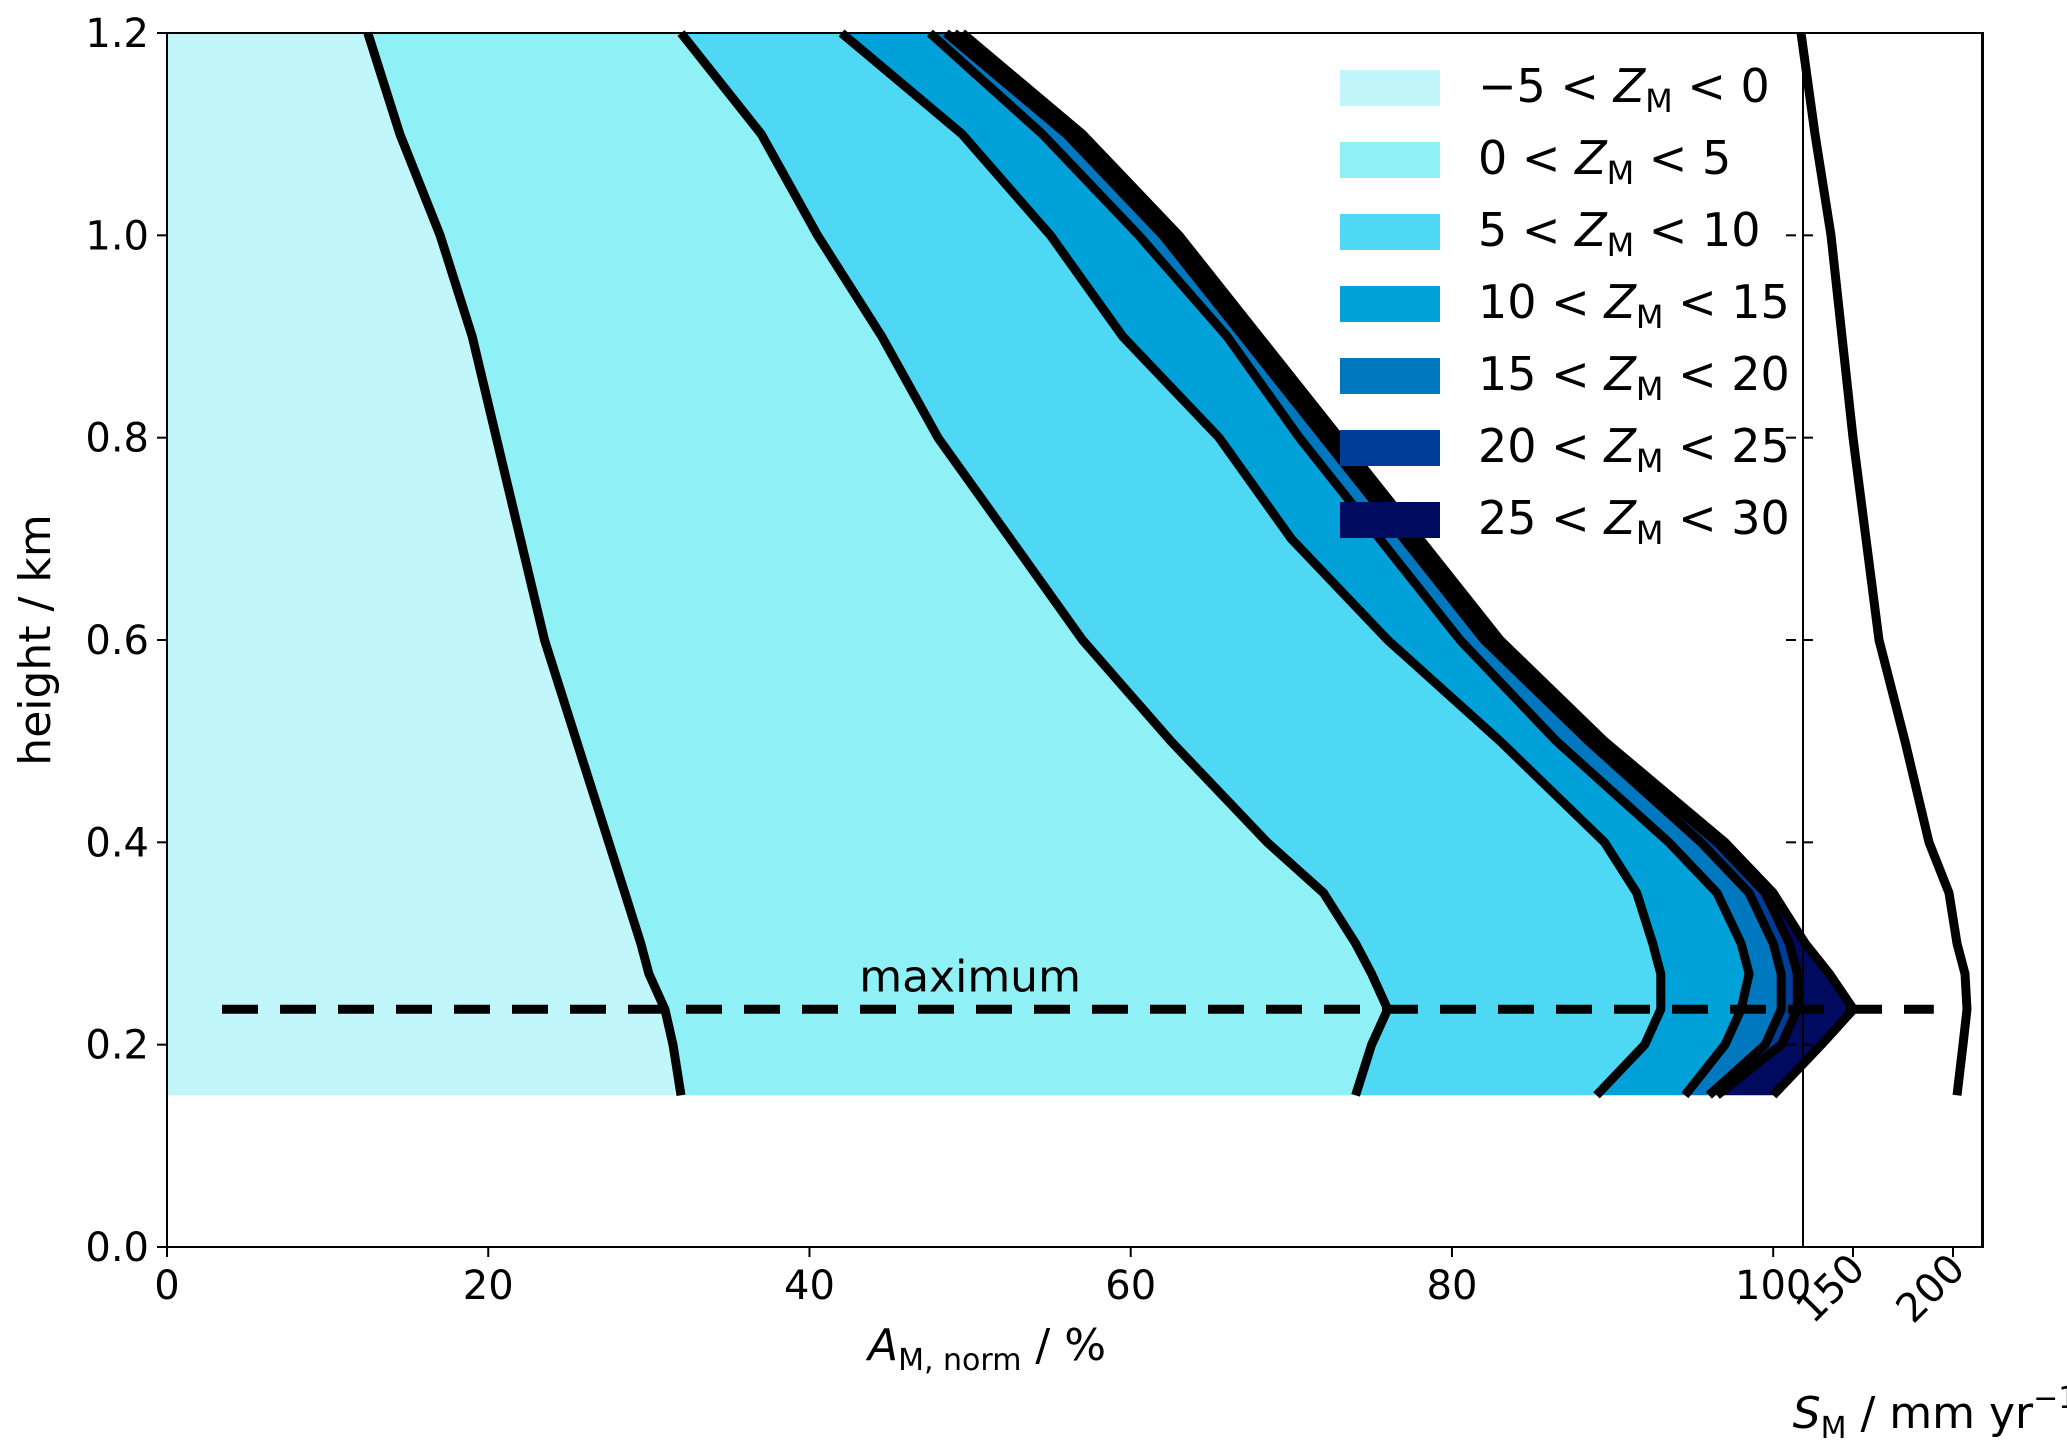  I want to click on y-tick-label: 0.4, so click(117, 843).